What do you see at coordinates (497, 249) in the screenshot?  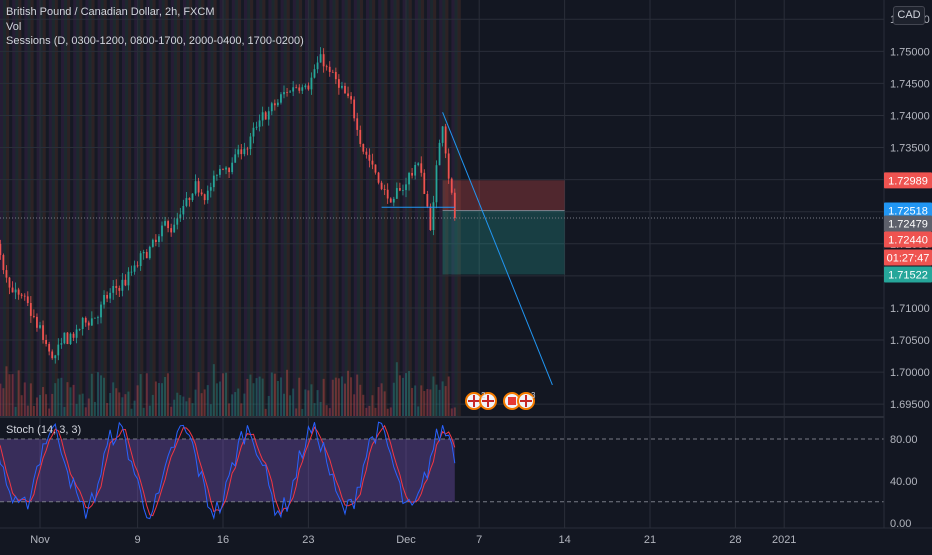 I see `trend-line` at bounding box center [497, 249].